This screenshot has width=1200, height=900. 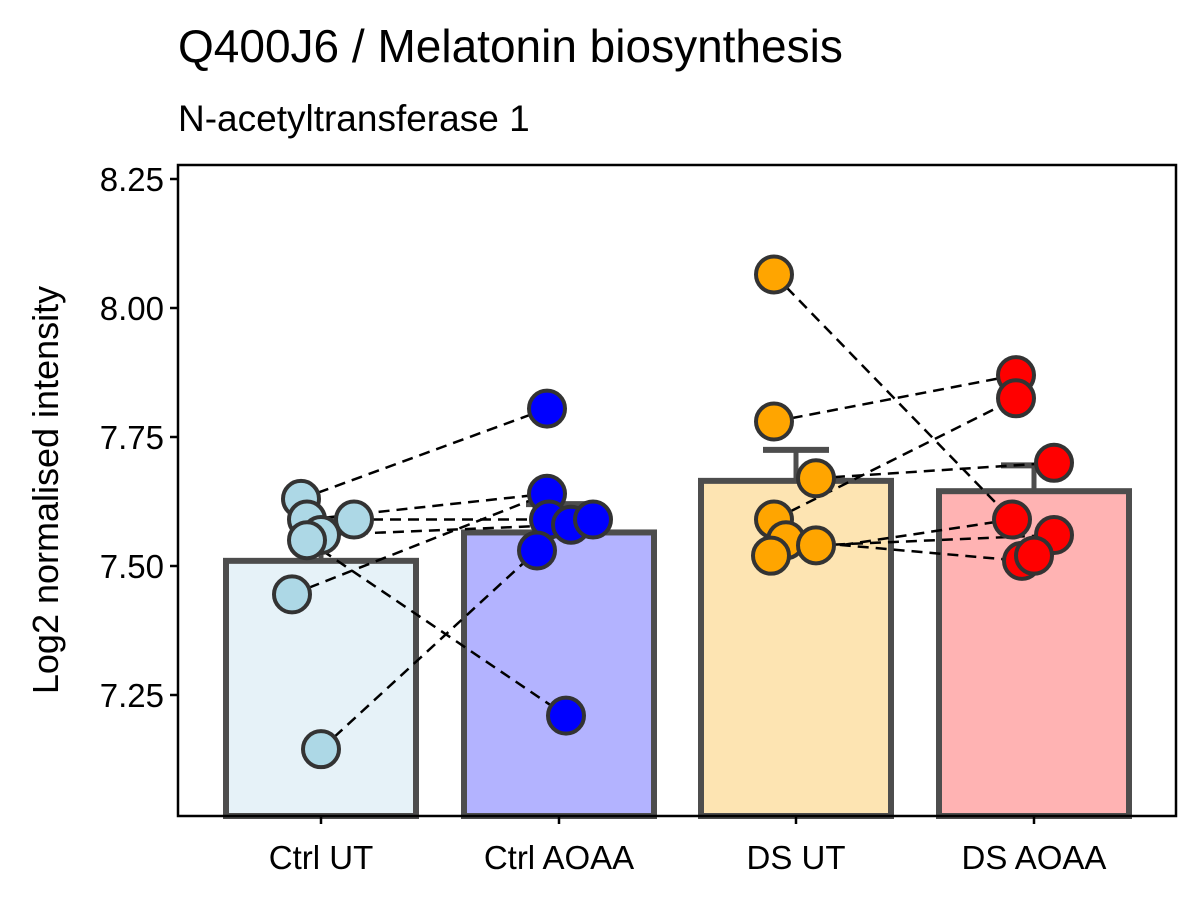 I want to click on y-tick-label-4: 8.25, so click(x=132, y=179).